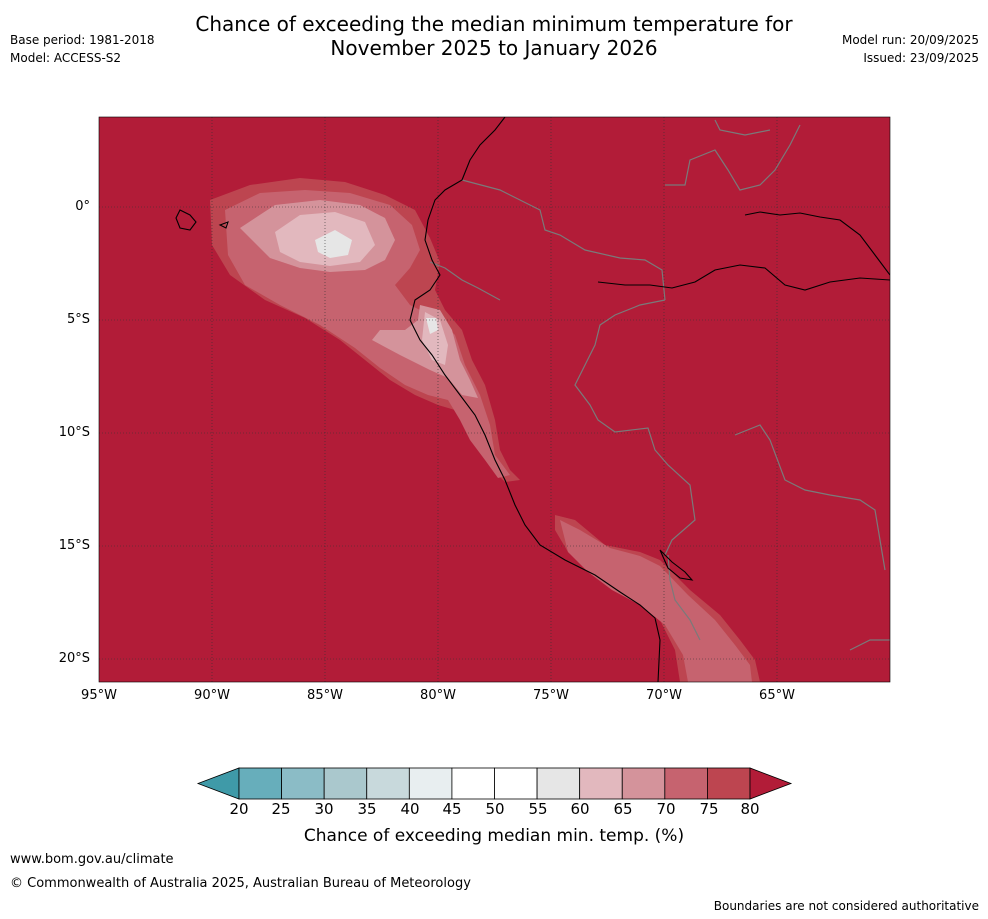 This screenshot has height=919, width=988. Describe the element at coordinates (750, 809) in the screenshot. I see `colorbar-tick: 80` at that location.